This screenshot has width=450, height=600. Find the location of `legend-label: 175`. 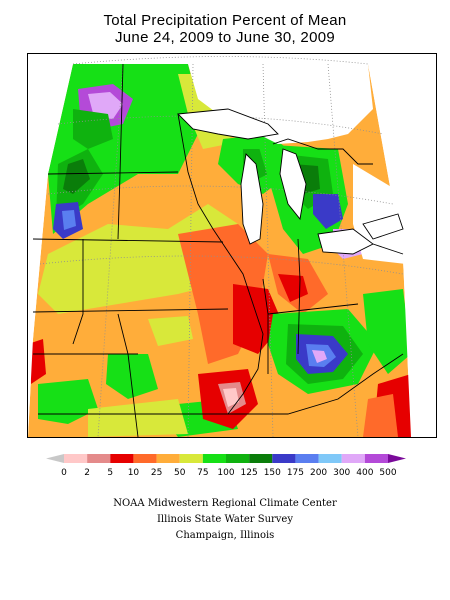

legend-label: 175 is located at coordinates (295, 473).